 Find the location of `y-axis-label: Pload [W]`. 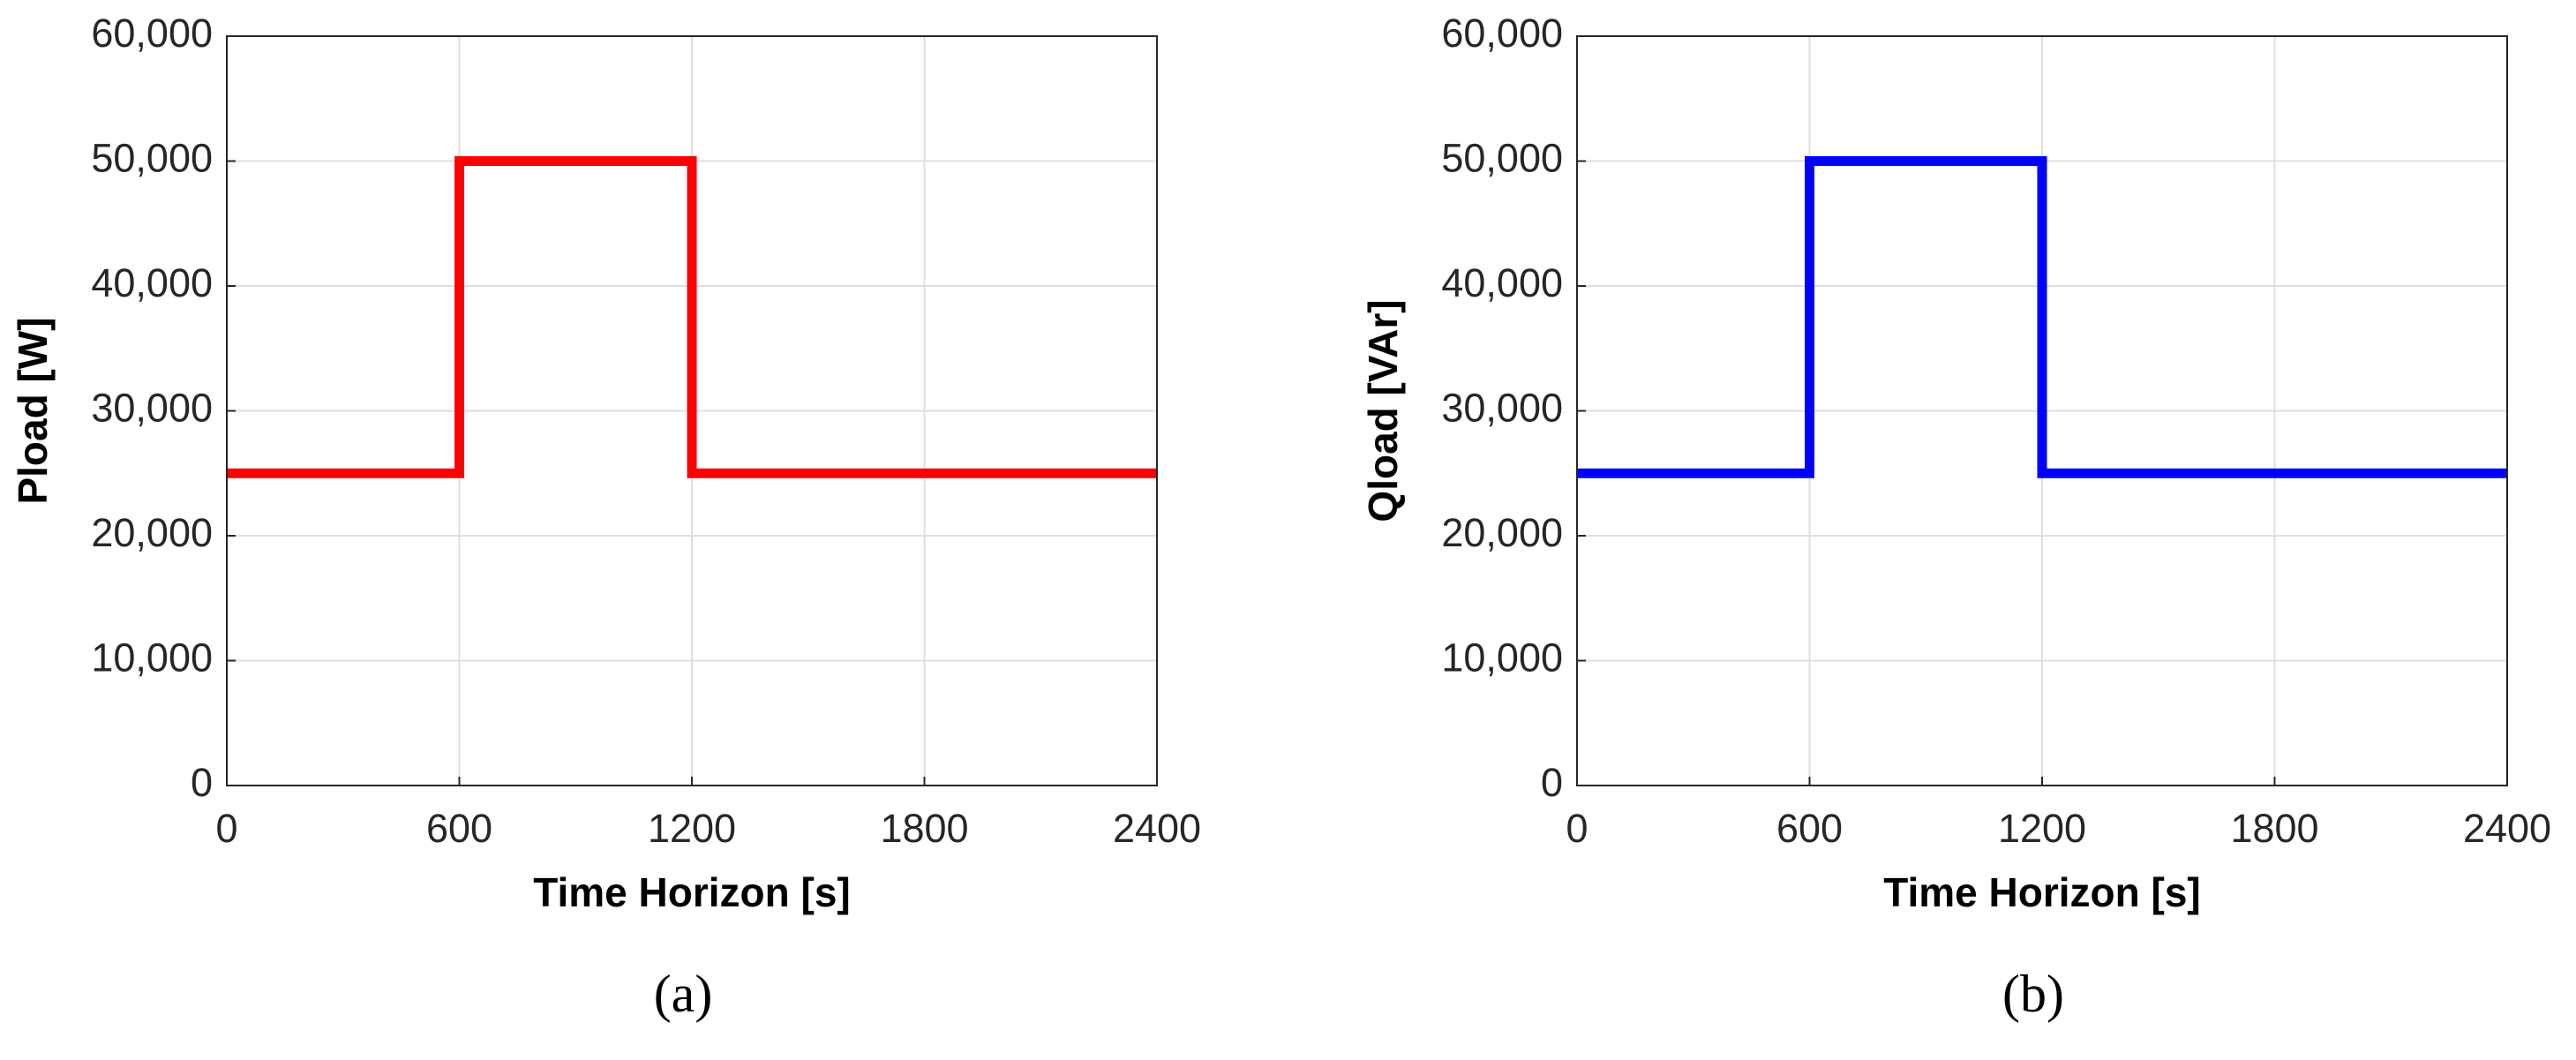

y-axis-label: Pload [W] is located at coordinates (33, 411).